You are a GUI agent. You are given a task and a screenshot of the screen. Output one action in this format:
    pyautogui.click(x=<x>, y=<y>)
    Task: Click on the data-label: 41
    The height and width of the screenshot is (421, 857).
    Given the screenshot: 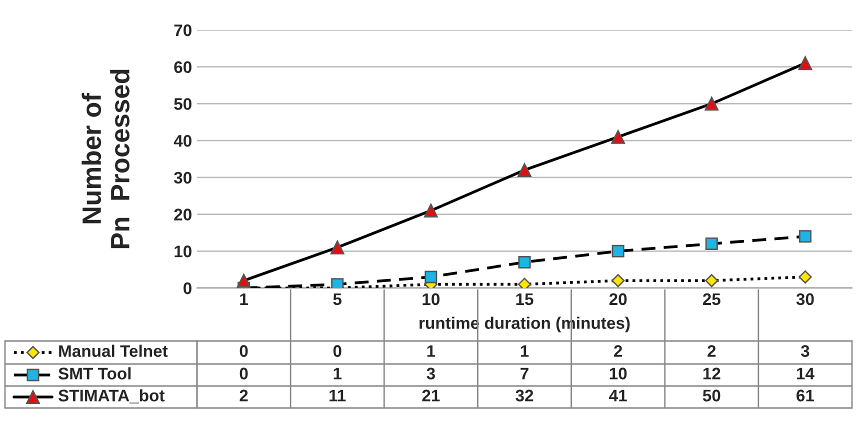 What is the action you would take?
    pyautogui.click(x=618, y=396)
    